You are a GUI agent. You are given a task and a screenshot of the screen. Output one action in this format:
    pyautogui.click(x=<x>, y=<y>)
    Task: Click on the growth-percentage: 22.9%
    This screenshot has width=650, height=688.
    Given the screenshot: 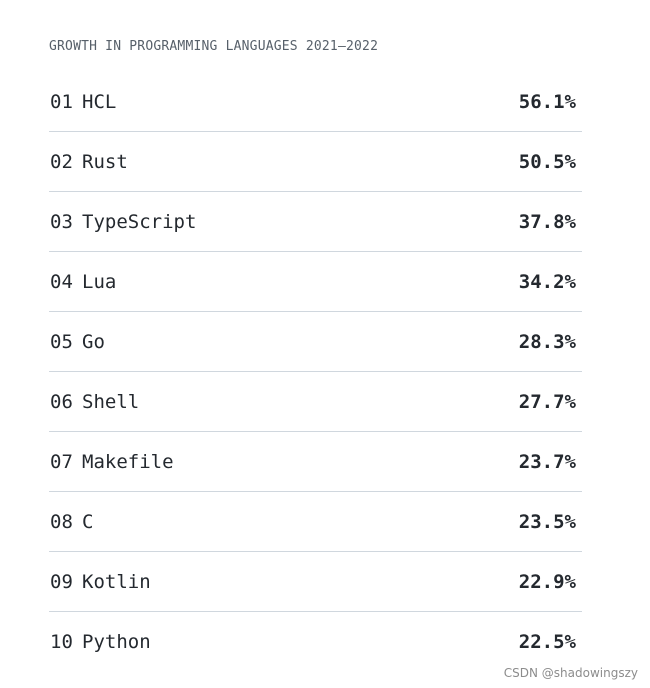 What is the action you would take?
    pyautogui.click(x=547, y=581)
    